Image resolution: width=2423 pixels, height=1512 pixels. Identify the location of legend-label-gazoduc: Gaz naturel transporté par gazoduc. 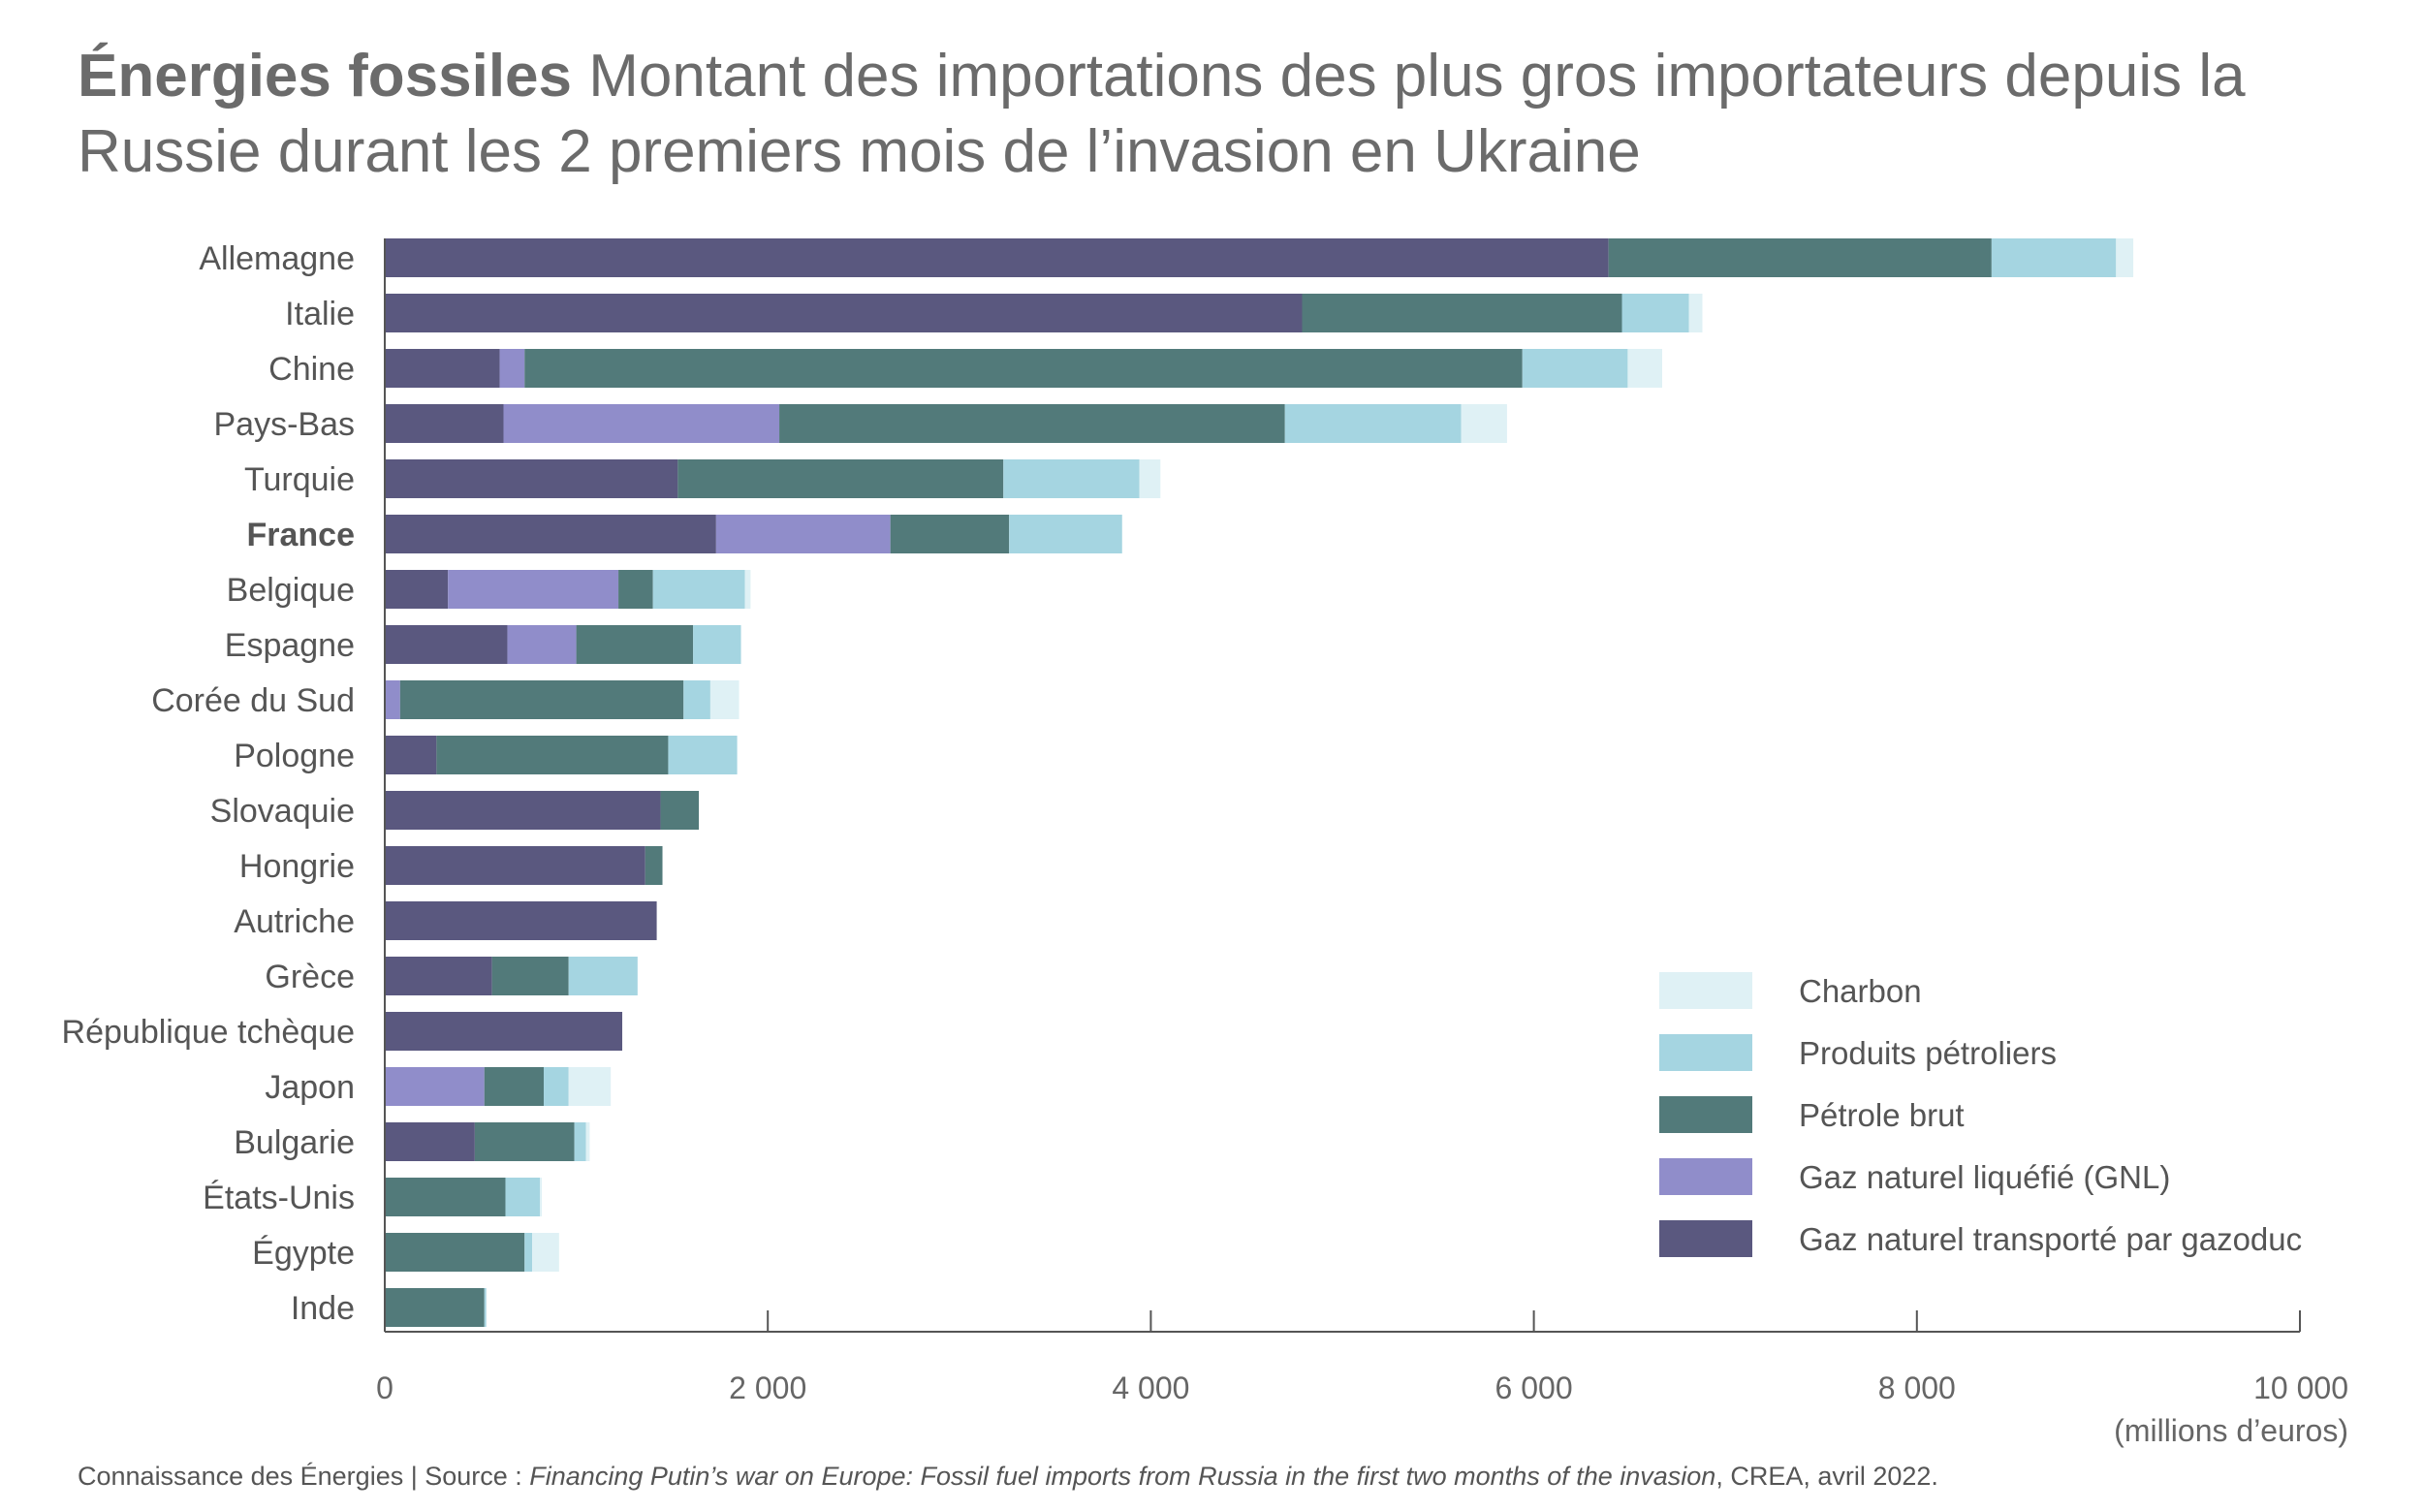
(2050, 1239).